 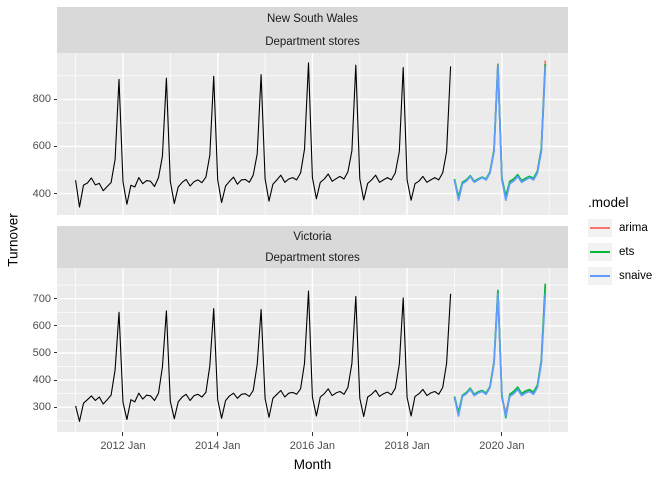 What do you see at coordinates (41, 407) in the screenshot?
I see `y-tick-label: 300` at bounding box center [41, 407].